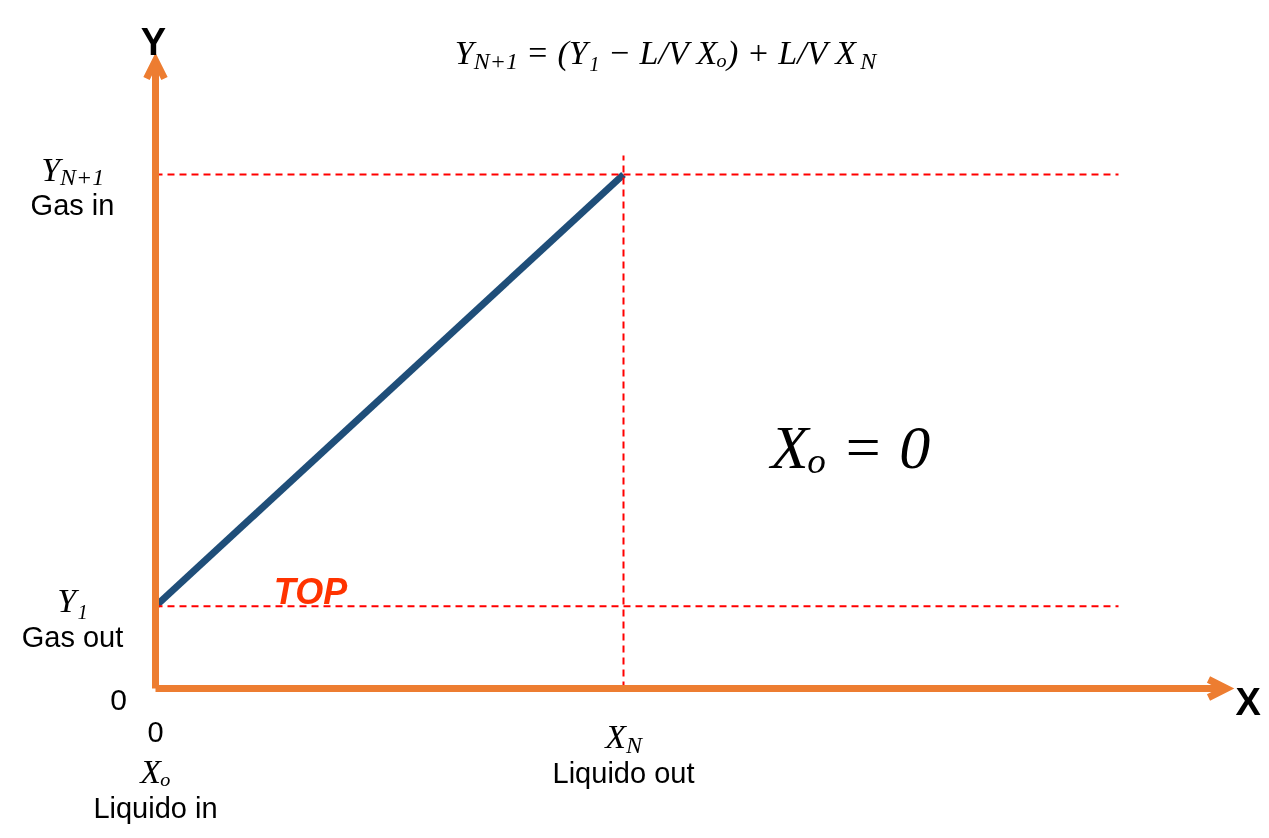 The height and width of the screenshot is (838, 1269). Describe the element at coordinates (311, 591) in the screenshot. I see `annotation: TOP` at that location.